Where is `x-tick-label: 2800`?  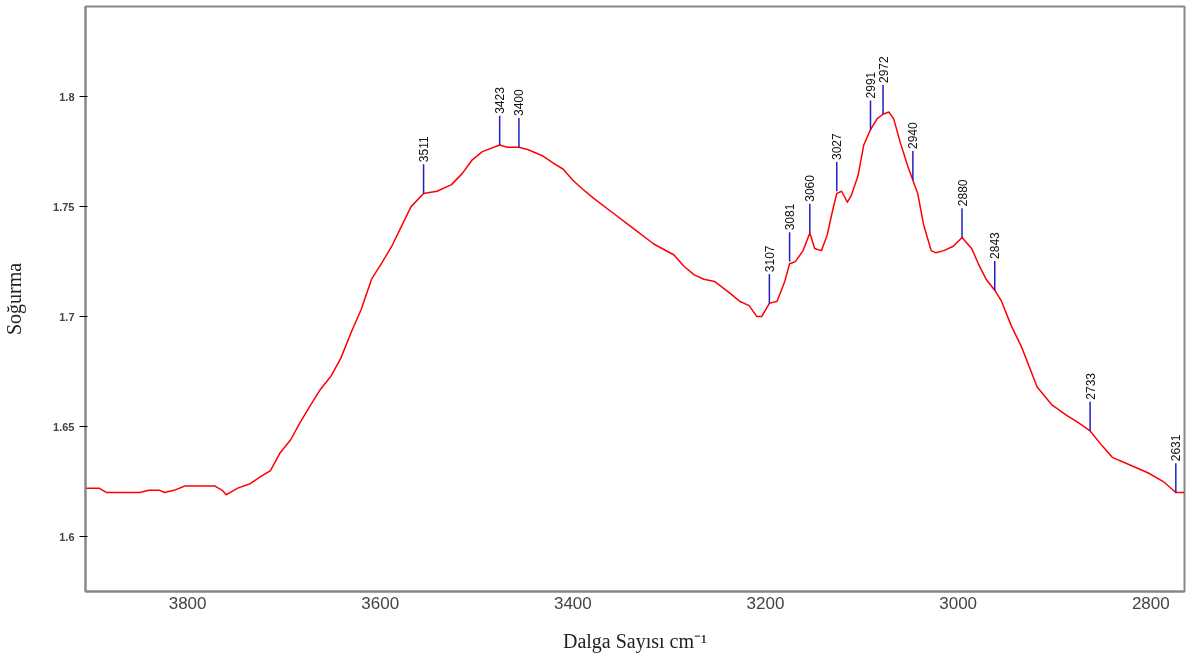 x-tick-label: 2800 is located at coordinates (1150, 603).